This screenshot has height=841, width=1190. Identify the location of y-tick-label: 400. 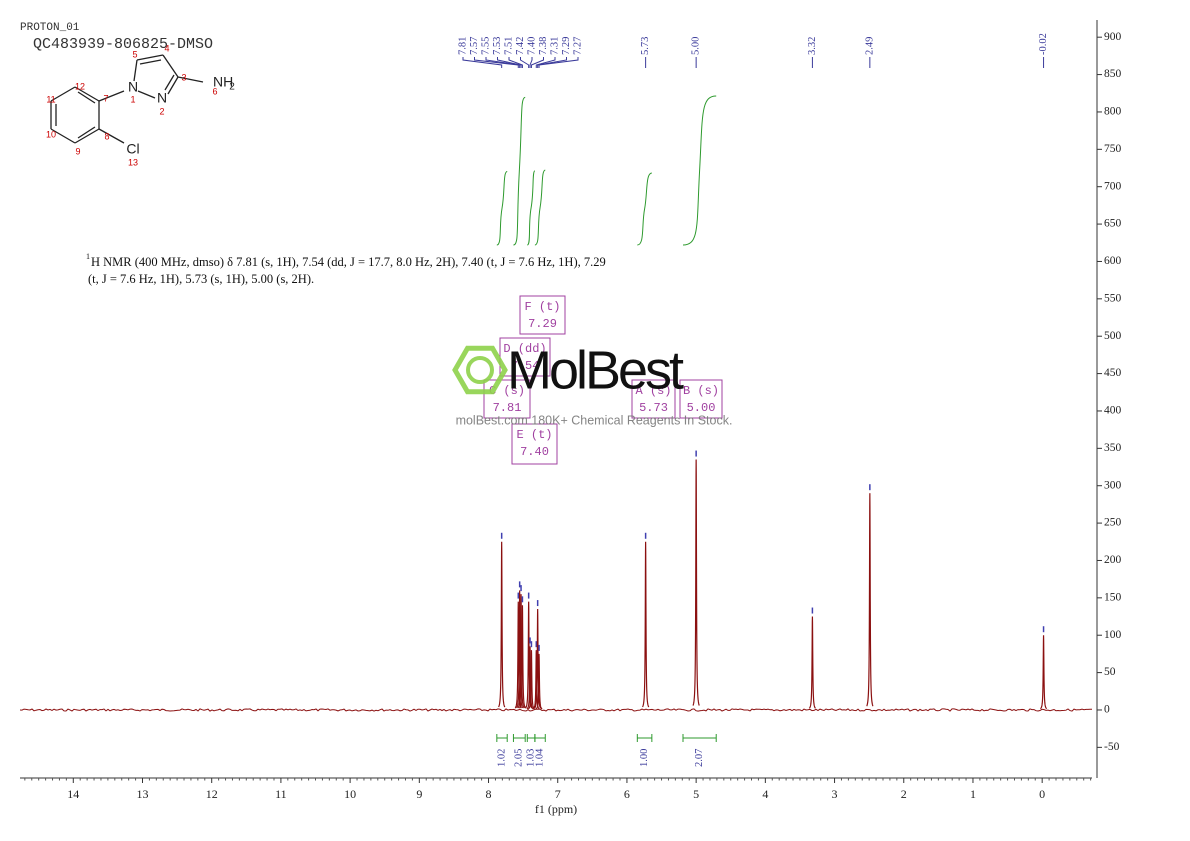
(1113, 411).